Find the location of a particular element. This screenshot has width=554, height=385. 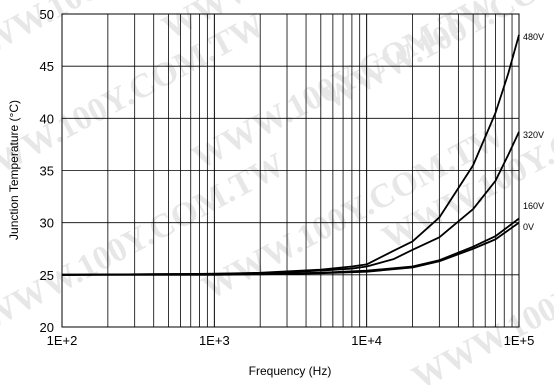

y-tick-label: 45 is located at coordinates (47, 66).